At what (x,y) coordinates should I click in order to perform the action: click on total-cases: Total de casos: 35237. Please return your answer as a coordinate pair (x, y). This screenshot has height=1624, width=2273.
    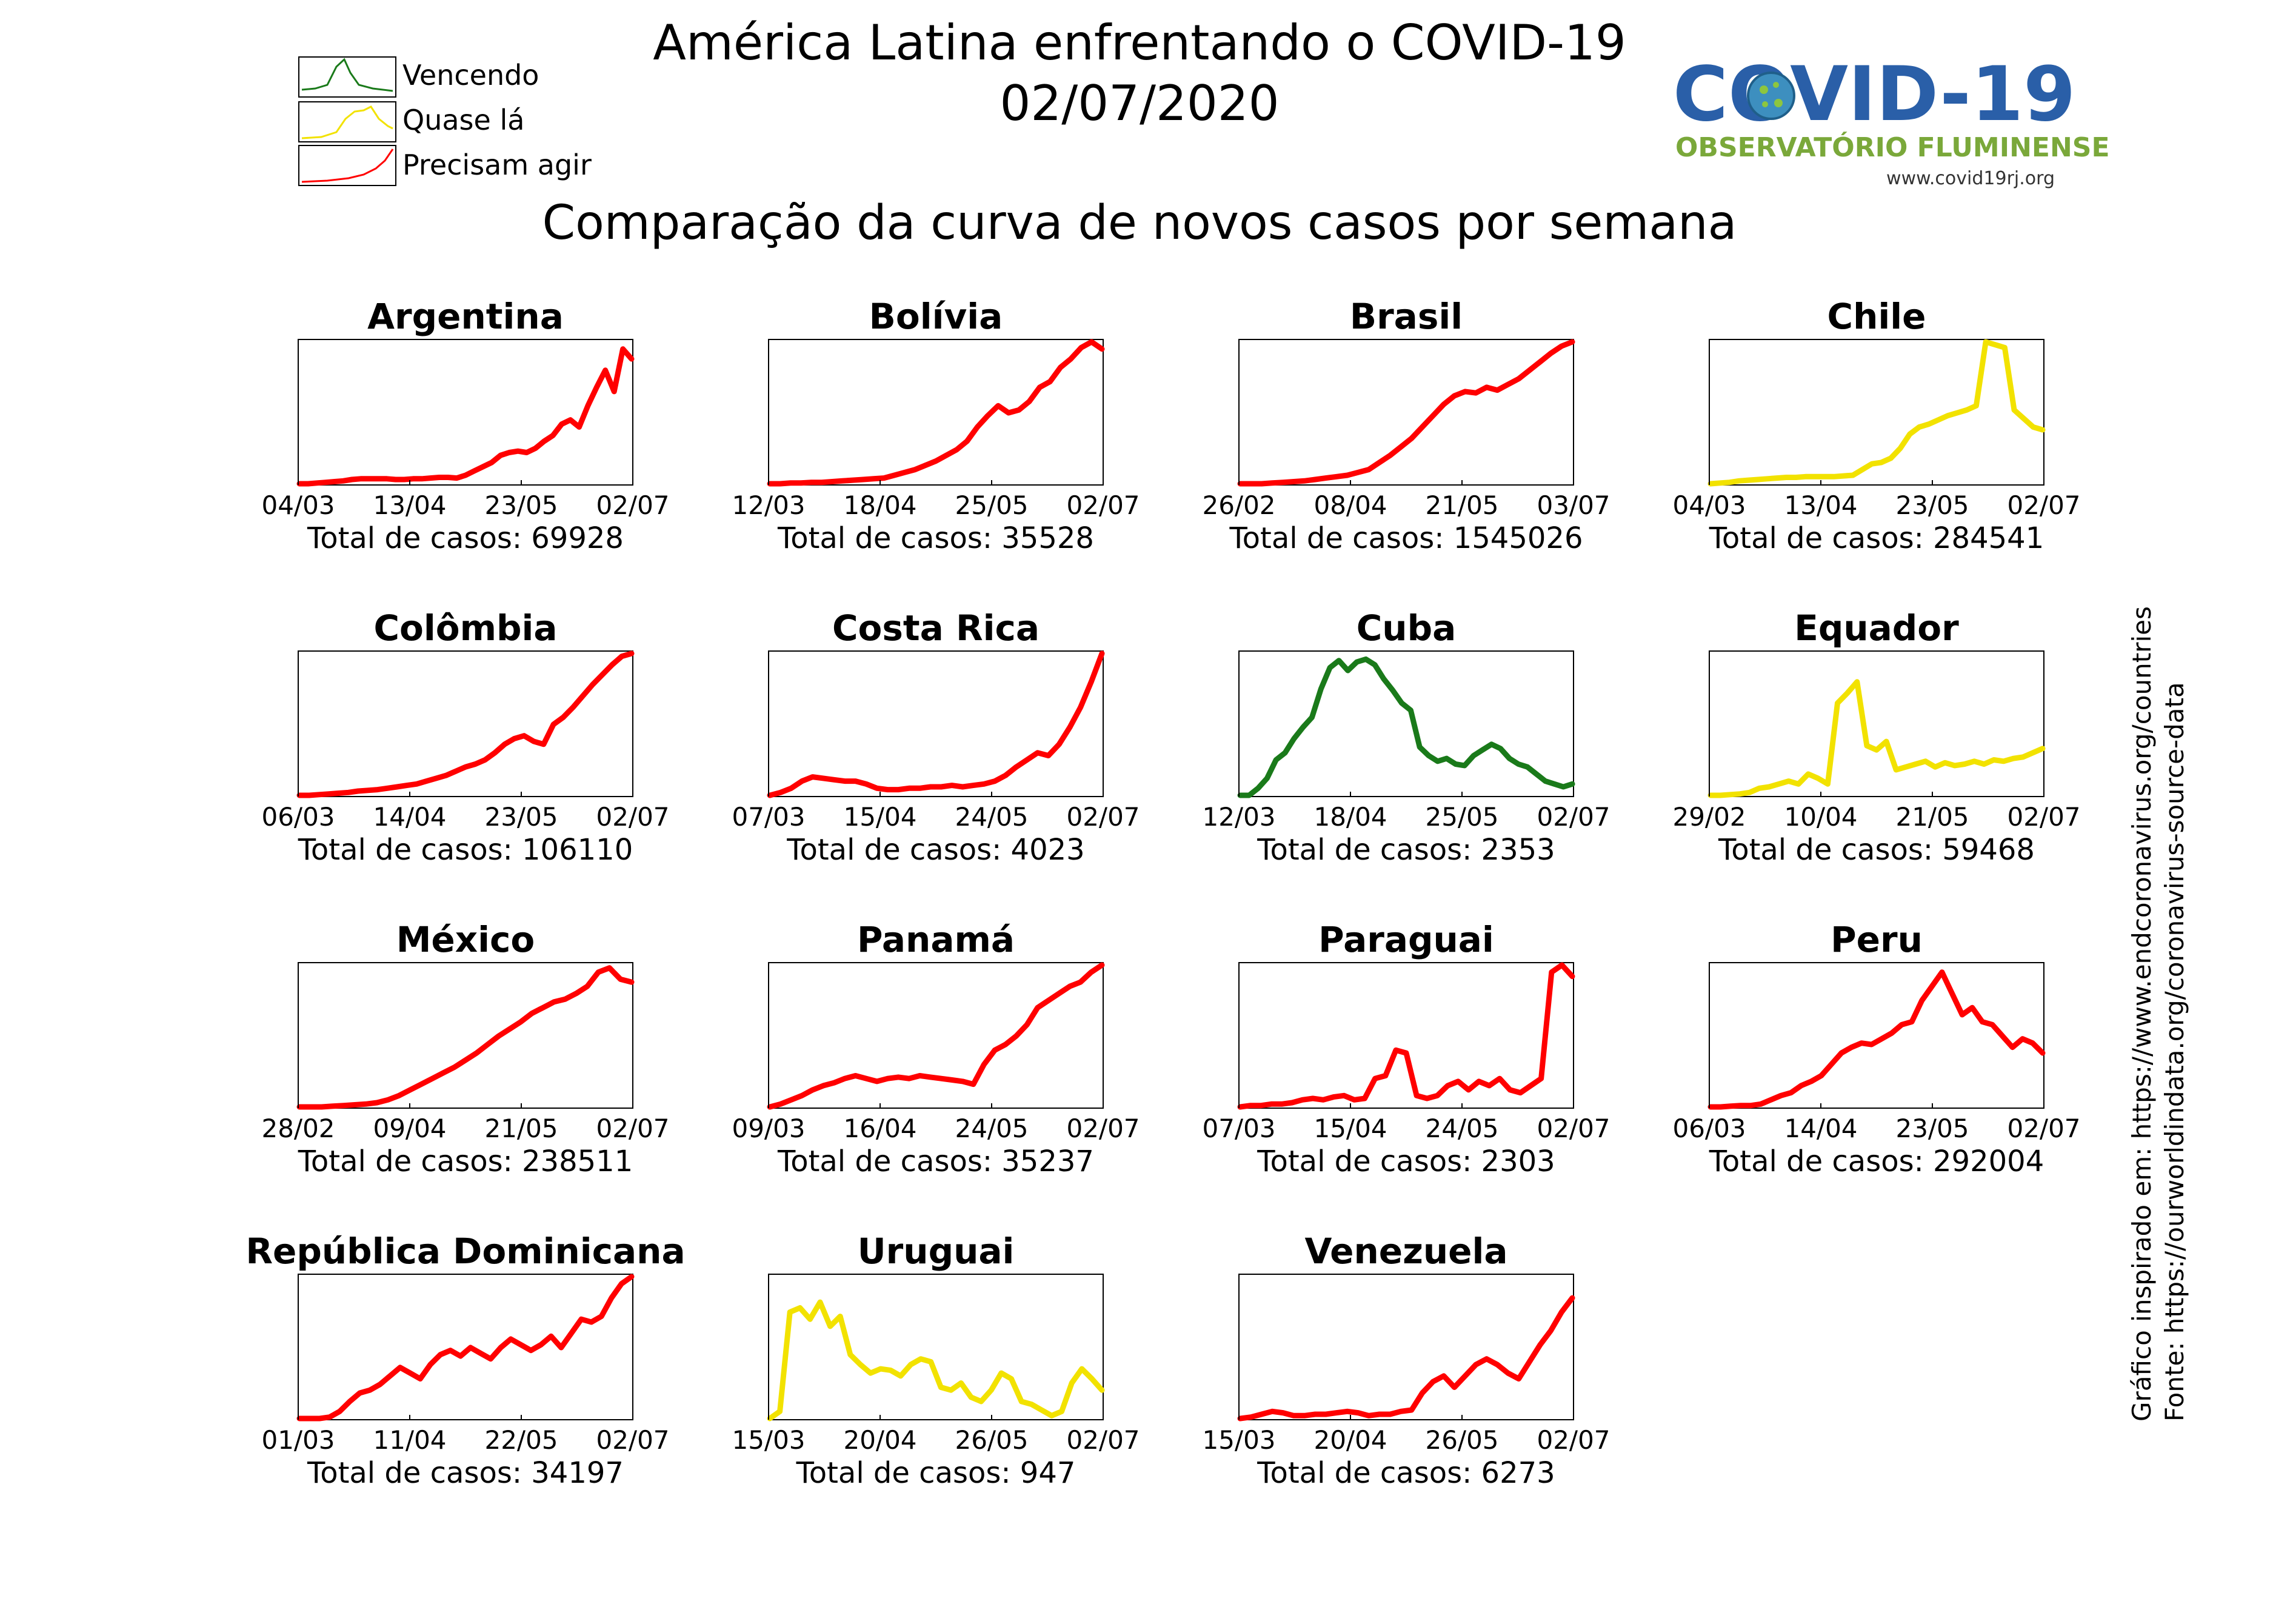
    Looking at the image, I should click on (935, 1161).